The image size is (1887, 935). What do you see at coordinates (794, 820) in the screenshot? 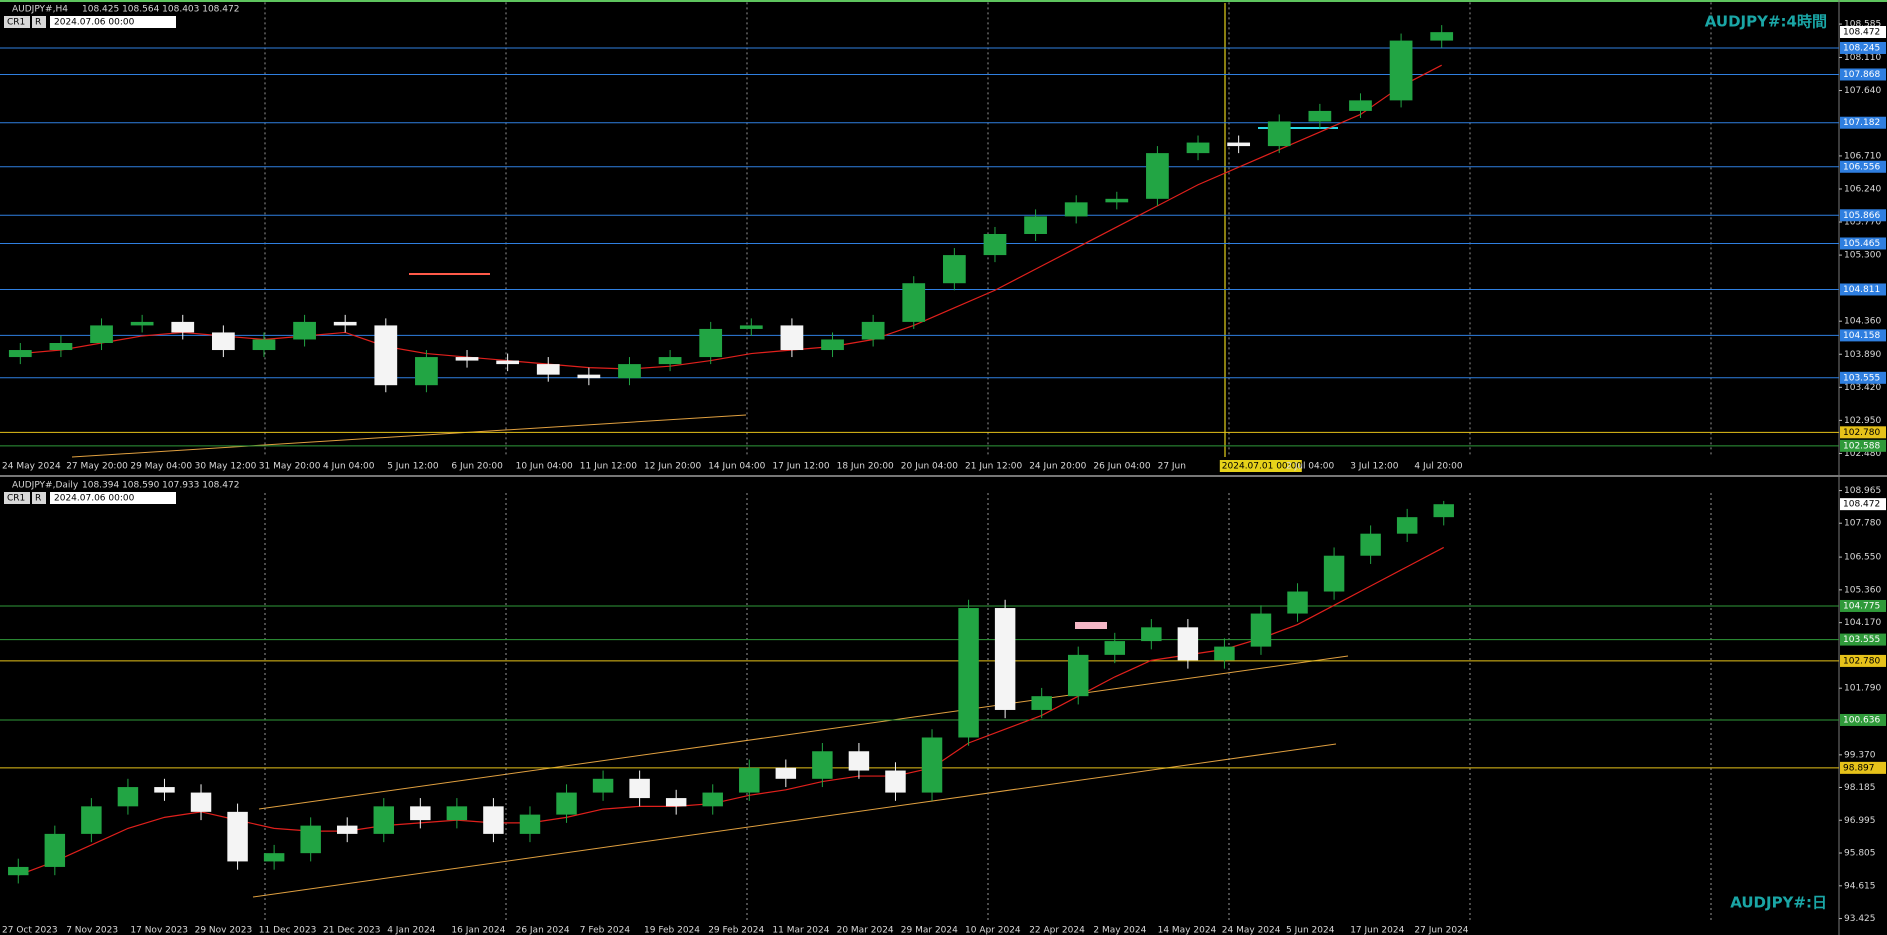
I see `channel-line` at bounding box center [794, 820].